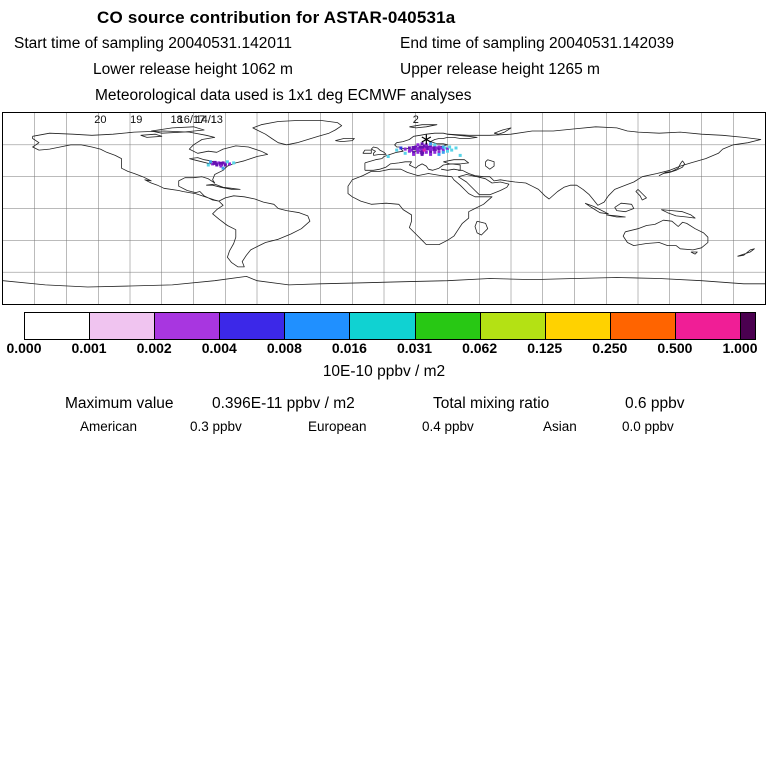  I want to click on trajectory-day-label: 2, so click(416, 120).